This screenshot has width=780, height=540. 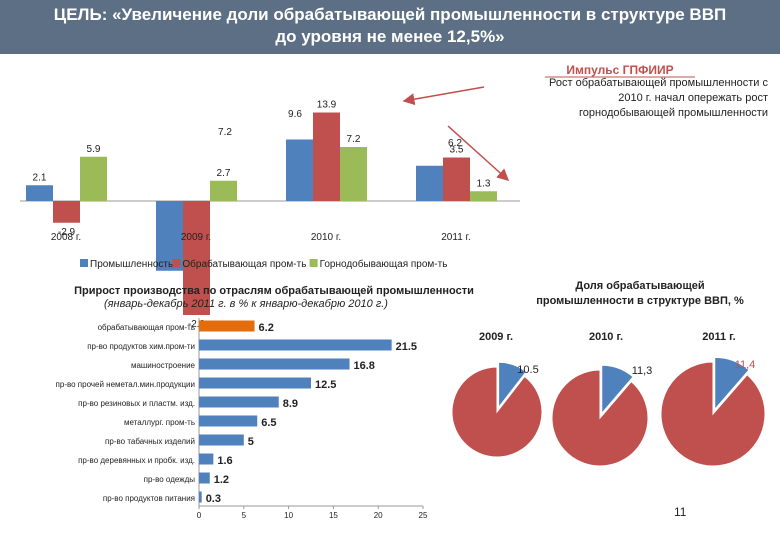 I want to click on top-bar-label-2-3: 13.9, so click(x=327, y=105).